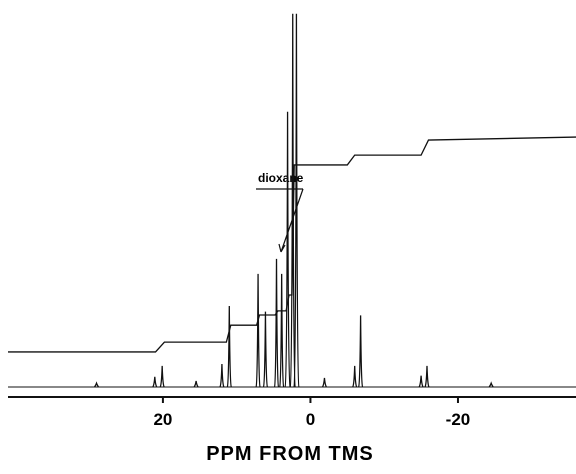 This screenshot has width=576, height=474. I want to click on x-axis-label: PPM FROM TMS, so click(290, 454).